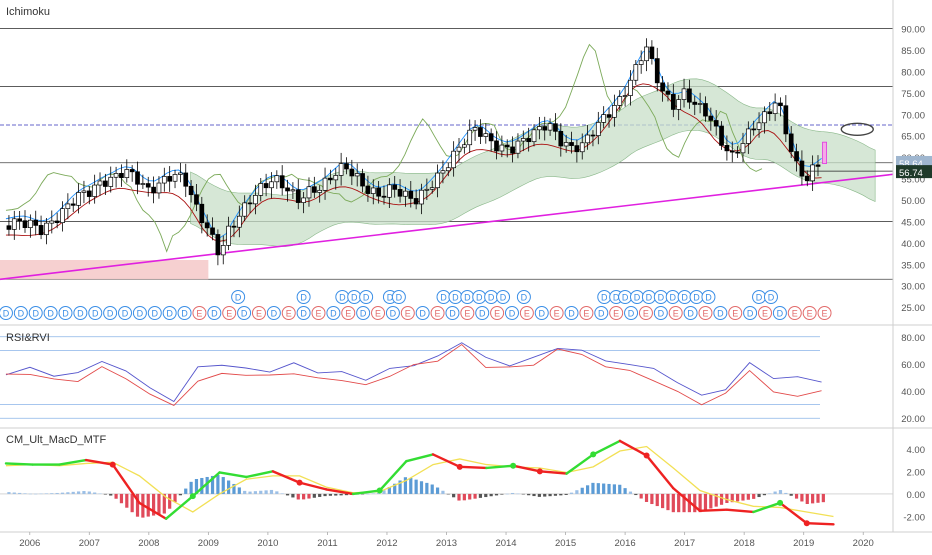 This screenshot has height=555, width=932. I want to click on earnings-marker-label: E, so click(318, 314).